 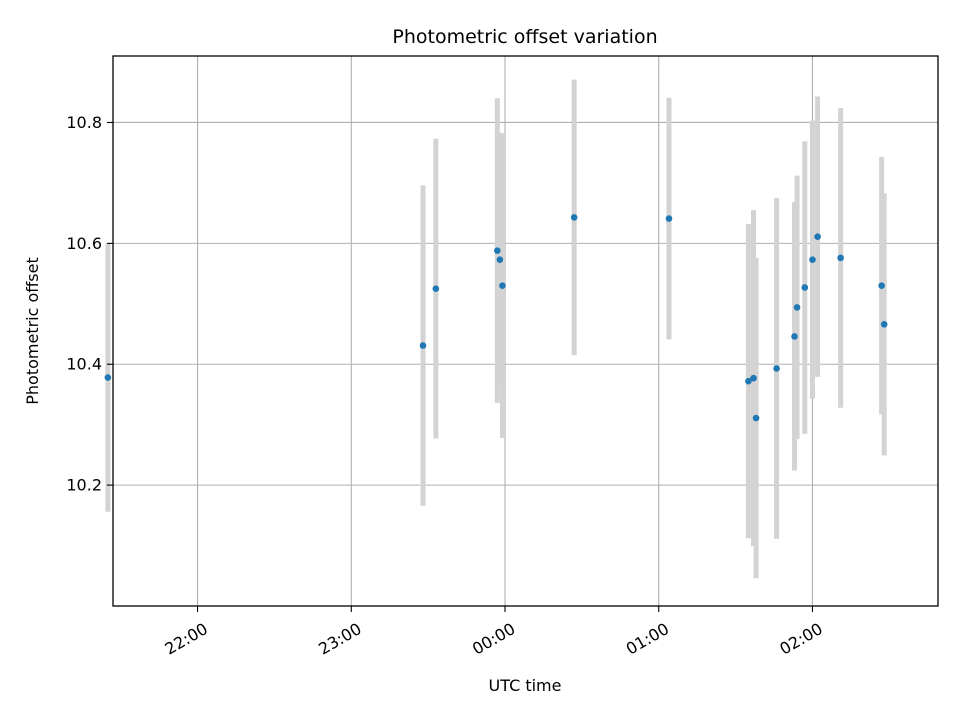 What do you see at coordinates (84, 243) in the screenshot?
I see `y-tick-label: 10.6` at bounding box center [84, 243].